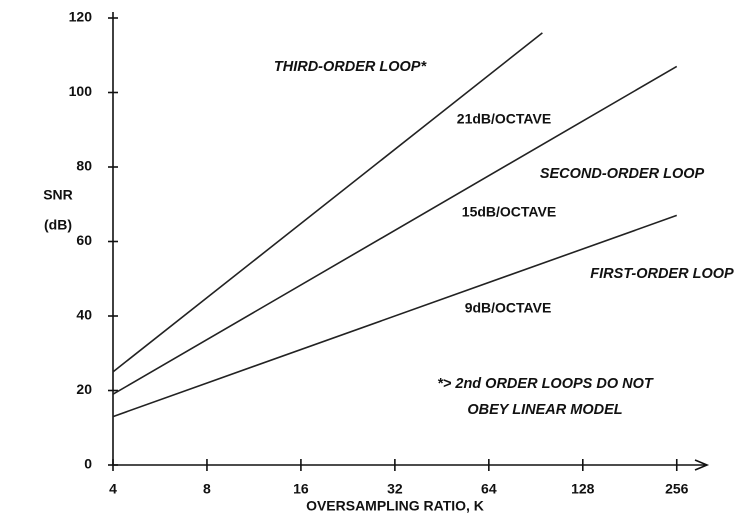 The image size is (754, 517). I want to click on x-tick-label: 32, so click(395, 489).